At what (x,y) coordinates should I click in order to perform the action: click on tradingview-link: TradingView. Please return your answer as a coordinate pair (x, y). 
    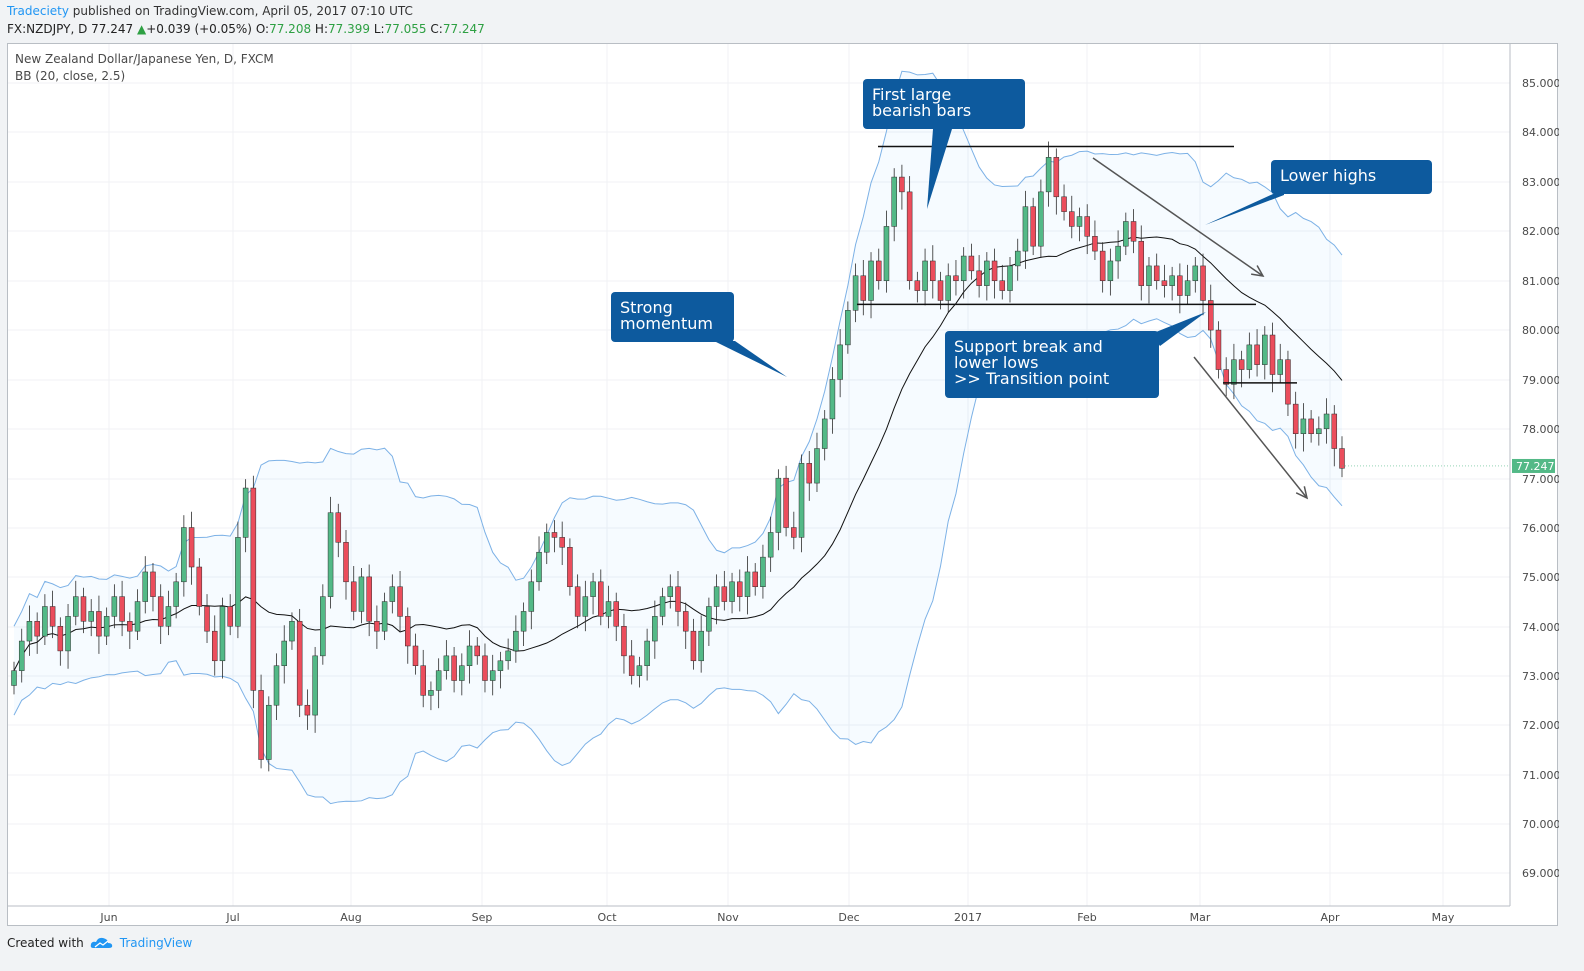
    Looking at the image, I should click on (156, 943).